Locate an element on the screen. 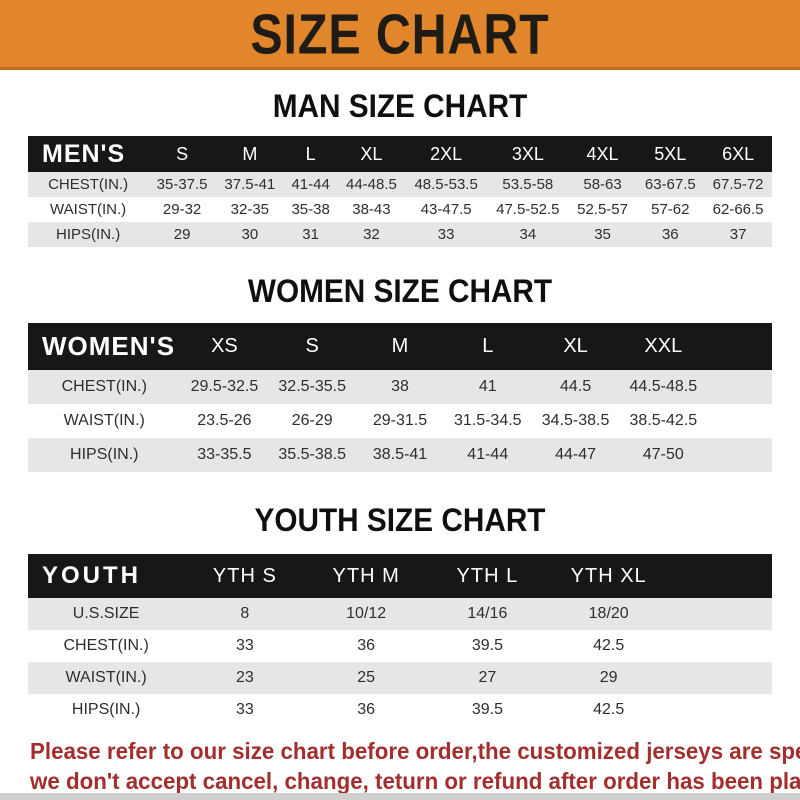 The image size is (800, 800). size-cell: 25 is located at coordinates (366, 678).